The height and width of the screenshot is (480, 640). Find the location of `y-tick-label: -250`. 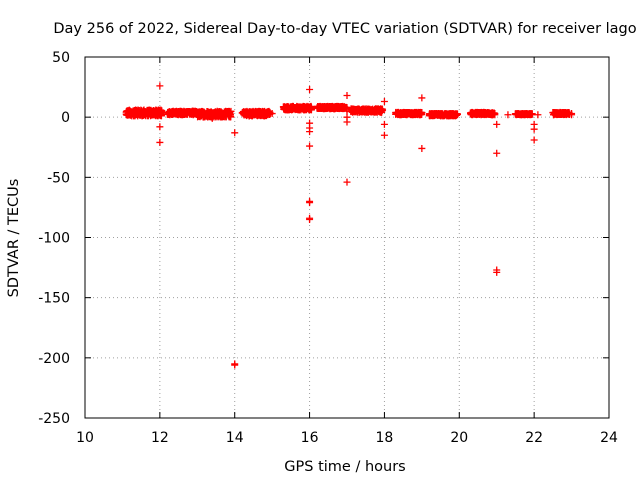

y-tick-label: -250 is located at coordinates (54, 419).